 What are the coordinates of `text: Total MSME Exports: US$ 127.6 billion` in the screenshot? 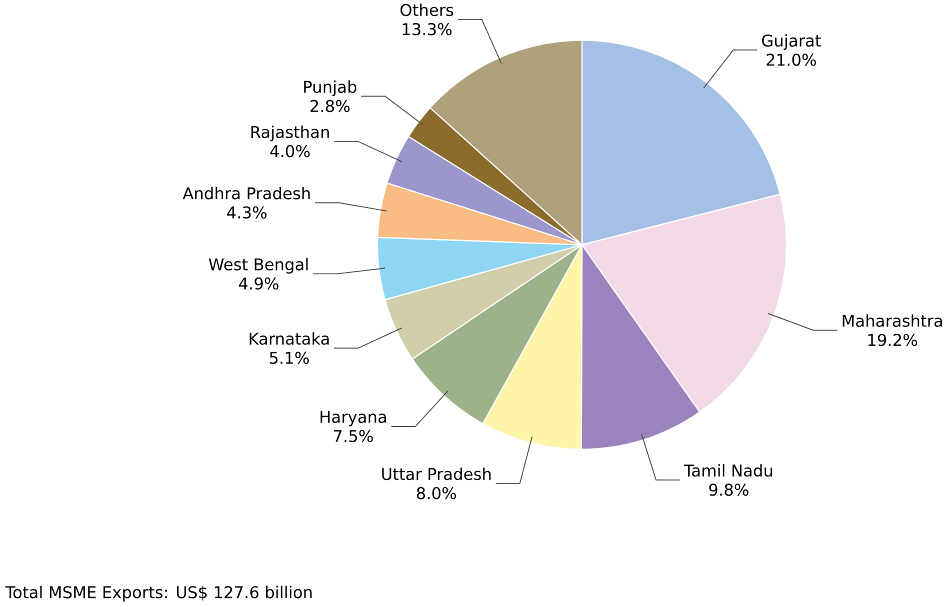 It's located at (158, 594).